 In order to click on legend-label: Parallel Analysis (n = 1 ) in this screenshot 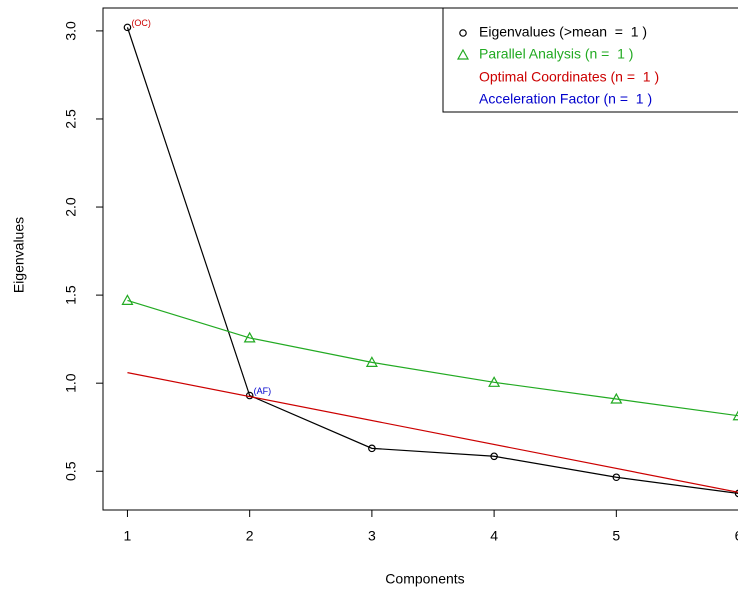, I will do `click(556, 54)`.